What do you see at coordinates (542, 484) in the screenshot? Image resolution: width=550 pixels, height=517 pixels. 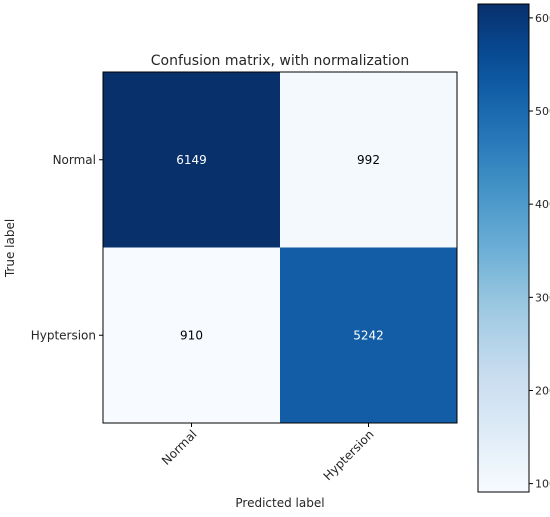 I see `colorbar-tick-label: 1000` at bounding box center [542, 484].